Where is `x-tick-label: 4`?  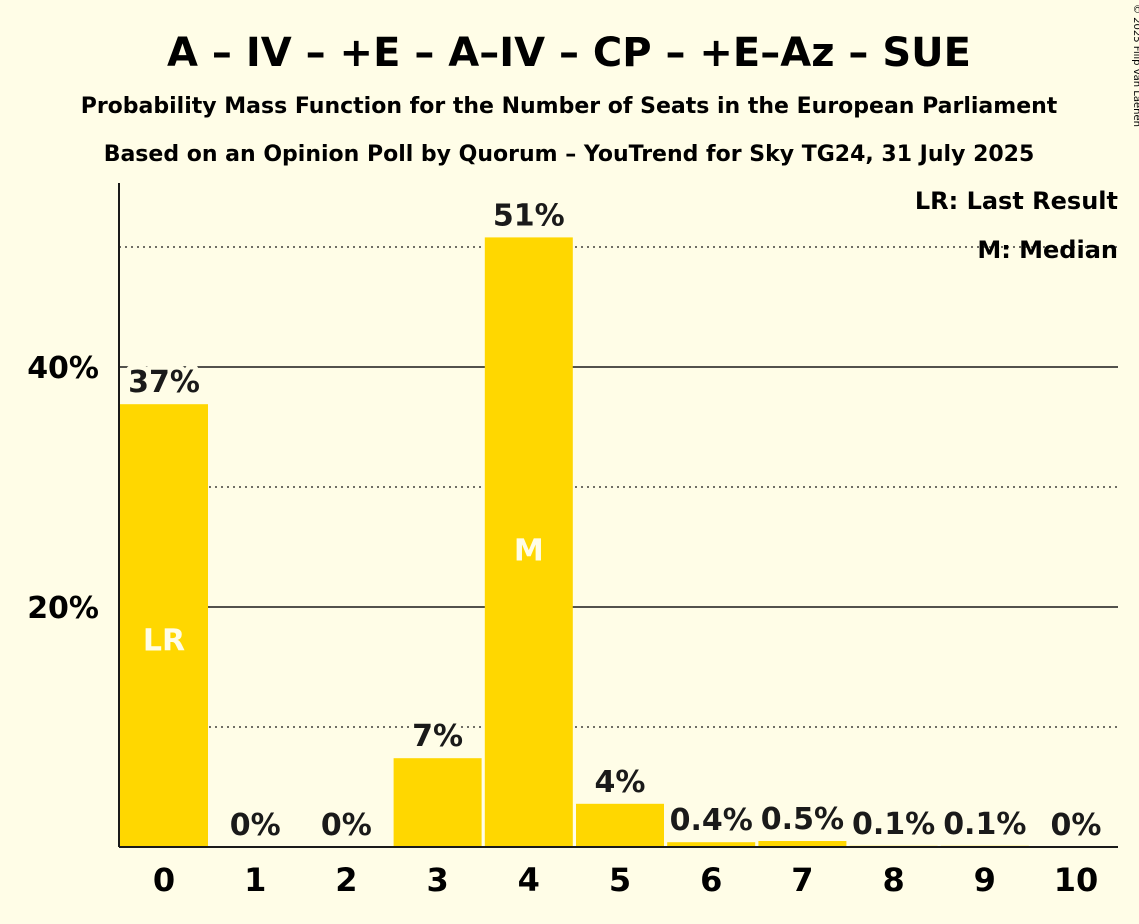
x-tick-label: 4 is located at coordinates (529, 880).